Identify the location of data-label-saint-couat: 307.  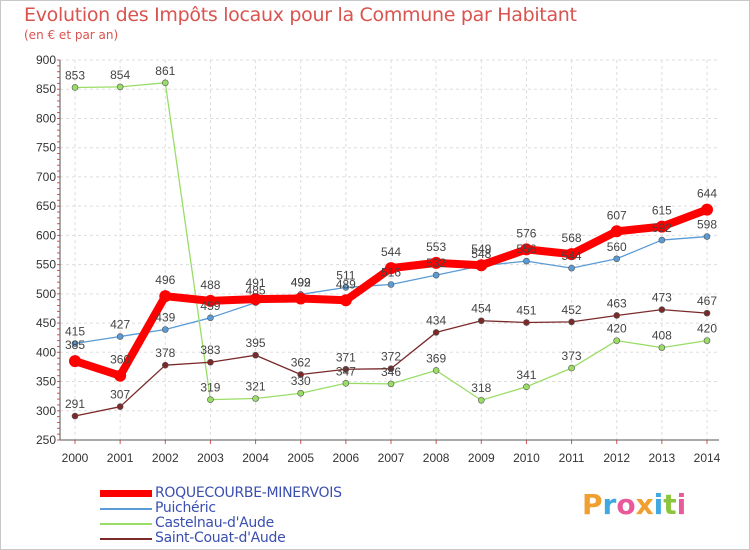
(120, 395).